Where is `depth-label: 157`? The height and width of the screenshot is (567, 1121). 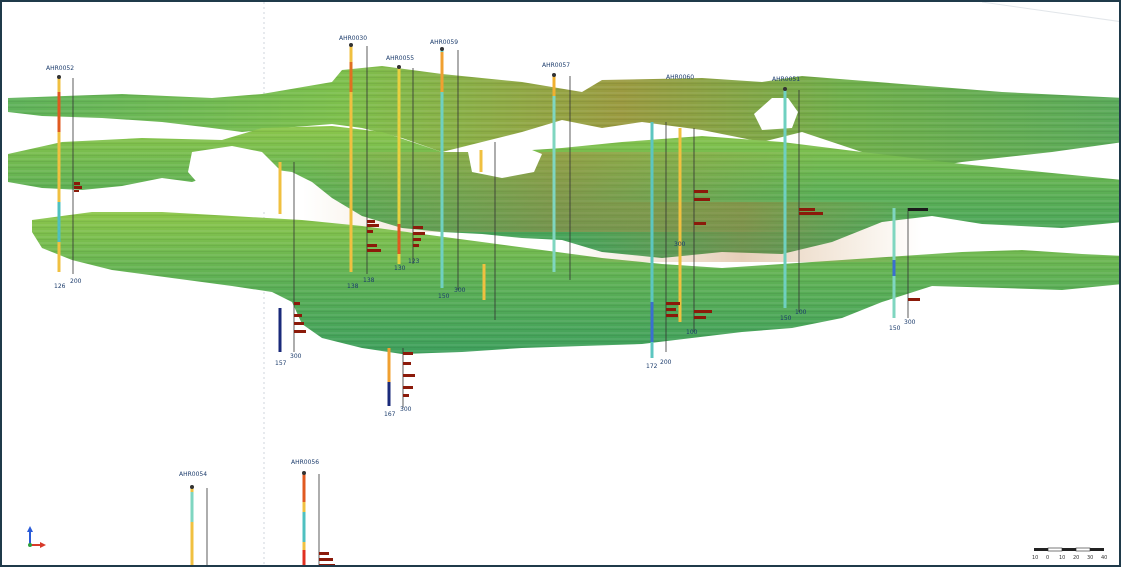
depth-label: 157 is located at coordinates (281, 363).